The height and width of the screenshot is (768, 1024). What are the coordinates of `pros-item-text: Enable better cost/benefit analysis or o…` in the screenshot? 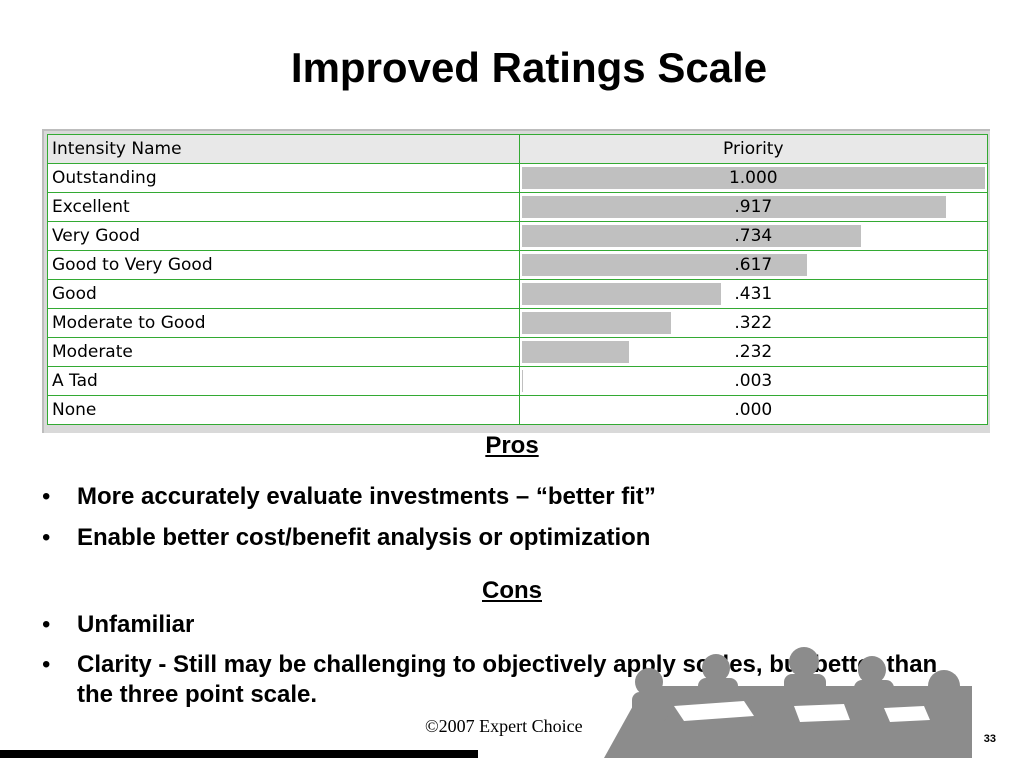 It's located at (364, 537).